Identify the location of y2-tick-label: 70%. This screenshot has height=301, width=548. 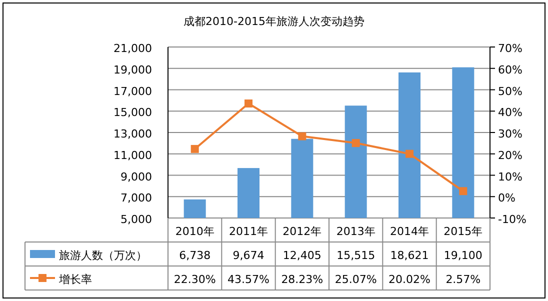
(510, 48).